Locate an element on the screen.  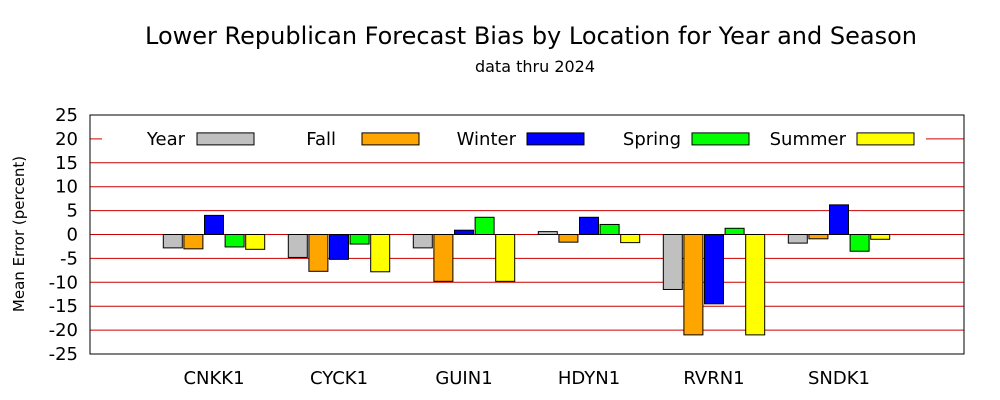
bar-guin1-summer is located at coordinates (505, 258).